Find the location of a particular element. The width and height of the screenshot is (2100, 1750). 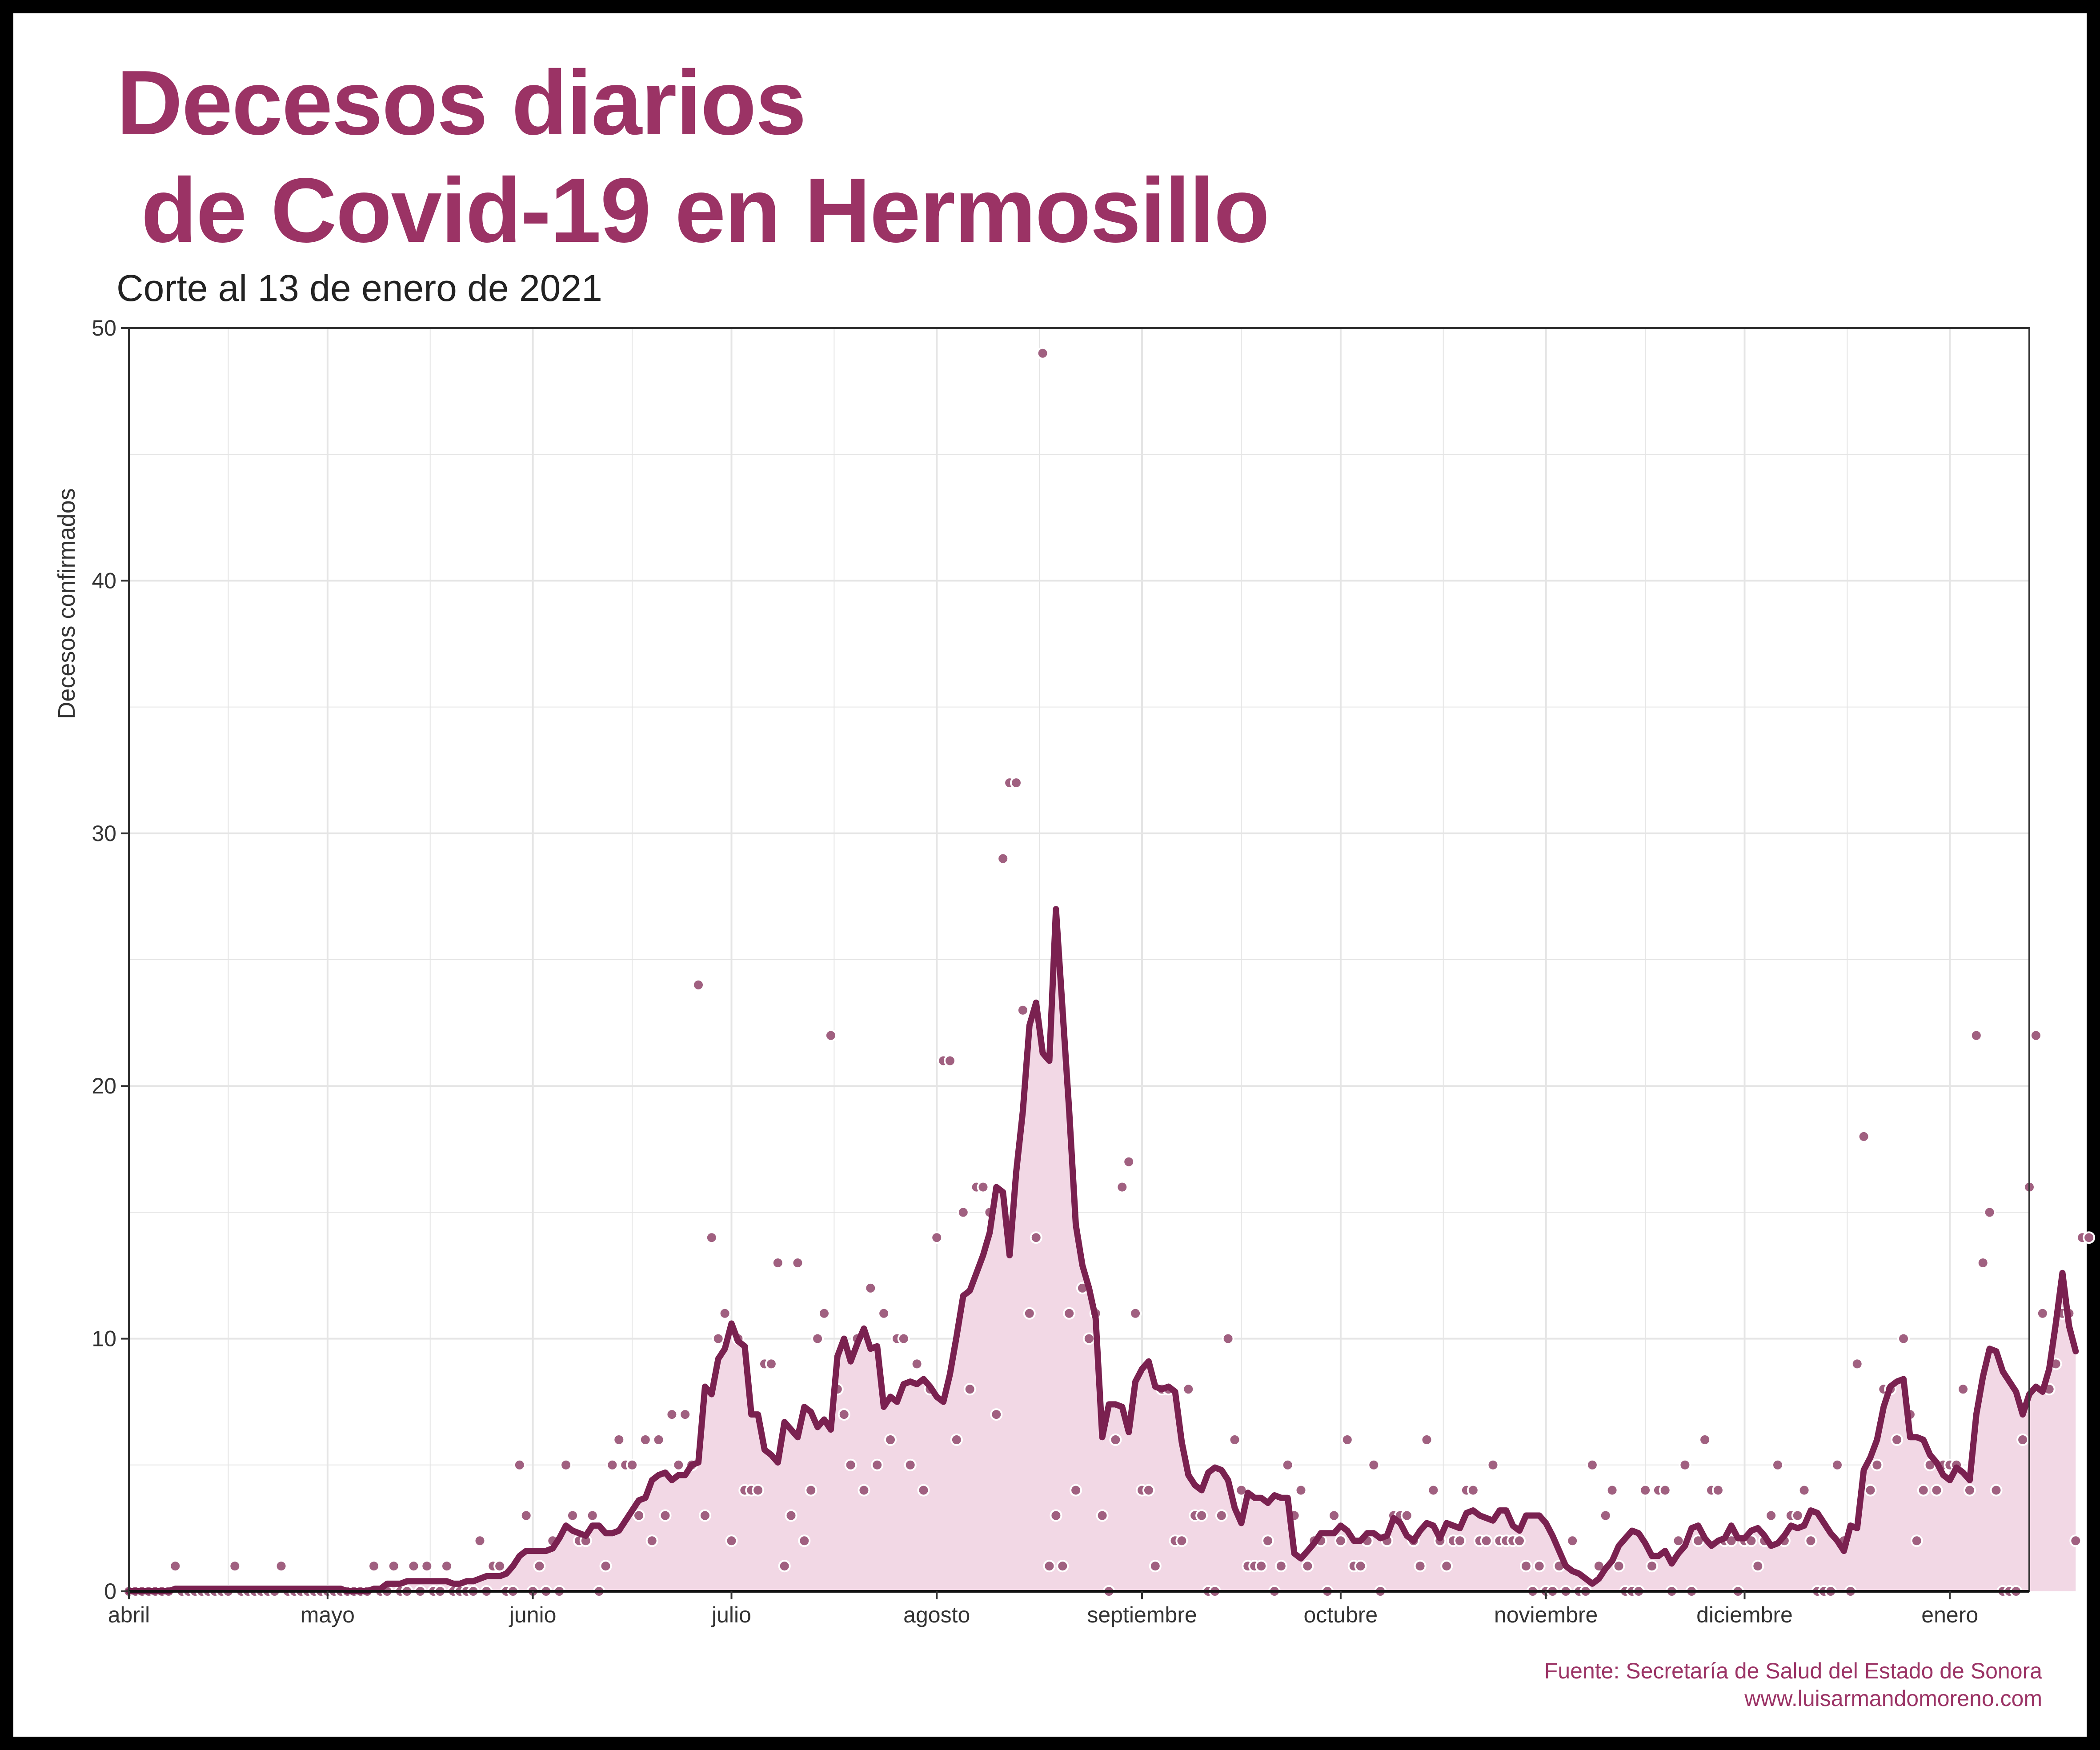

title-line-1: Decesos diarios is located at coordinates (461, 103).